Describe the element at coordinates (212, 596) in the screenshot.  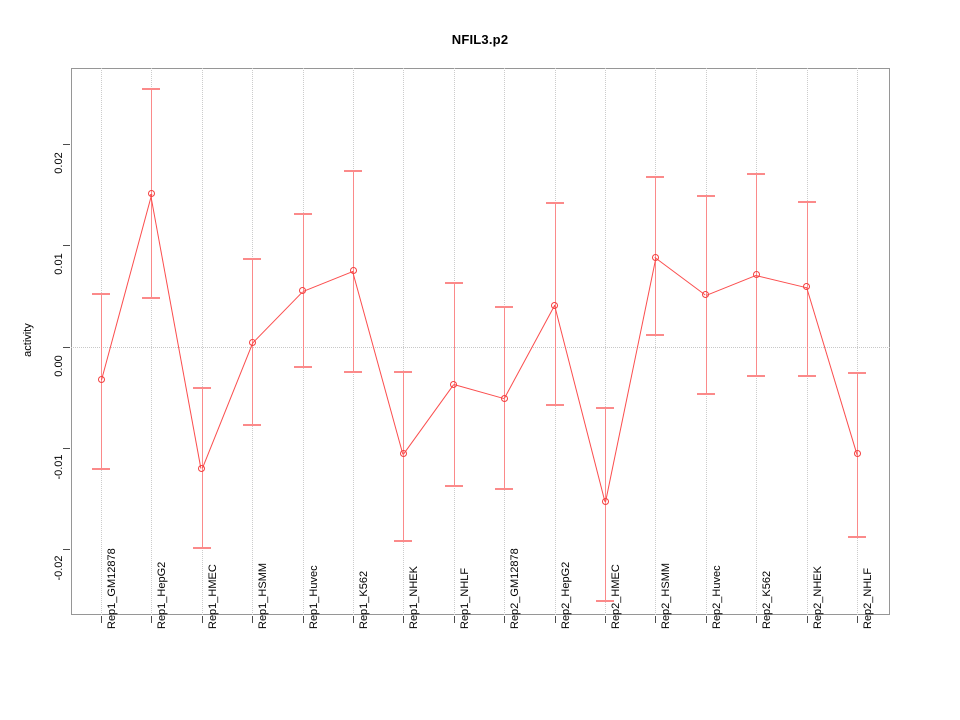
I see `x-axis-label: Rep1_HMEC` at that location.